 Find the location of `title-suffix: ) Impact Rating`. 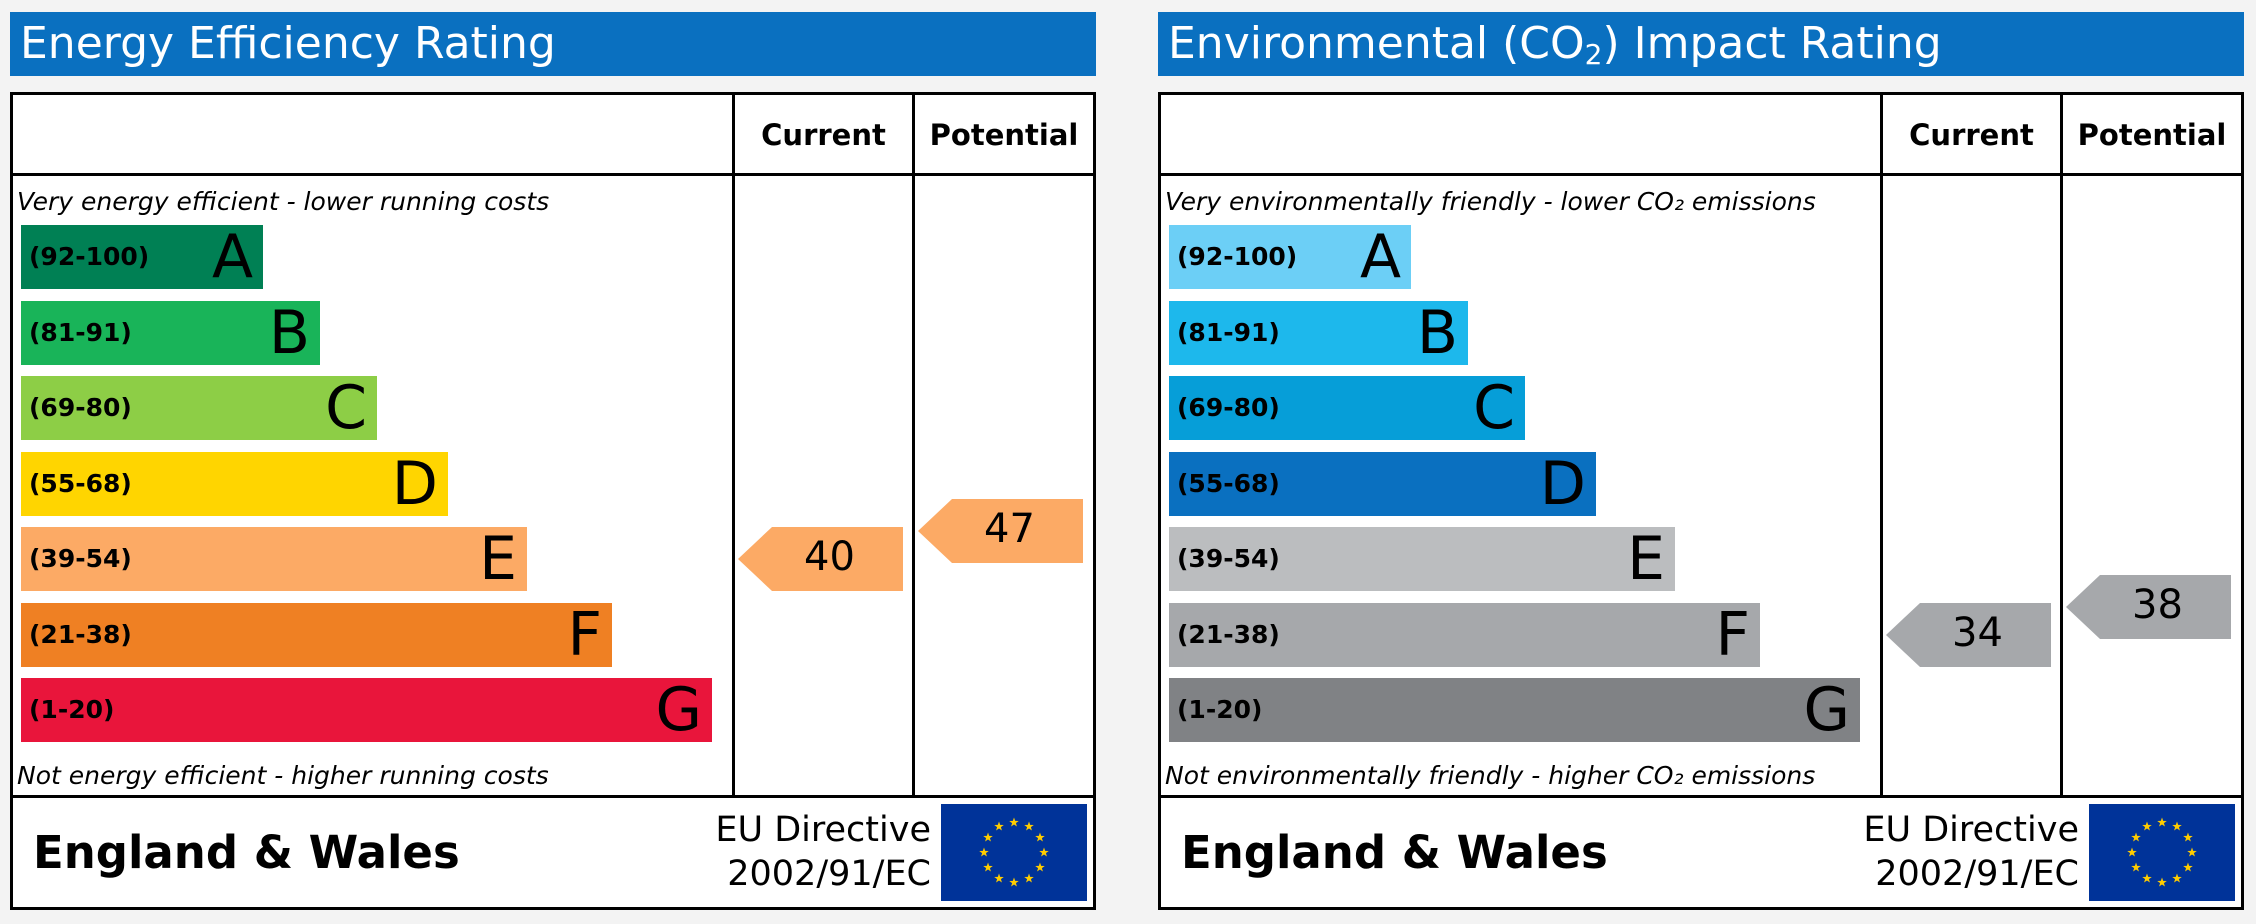

title-suffix: ) Impact Rating is located at coordinates (1772, 43).